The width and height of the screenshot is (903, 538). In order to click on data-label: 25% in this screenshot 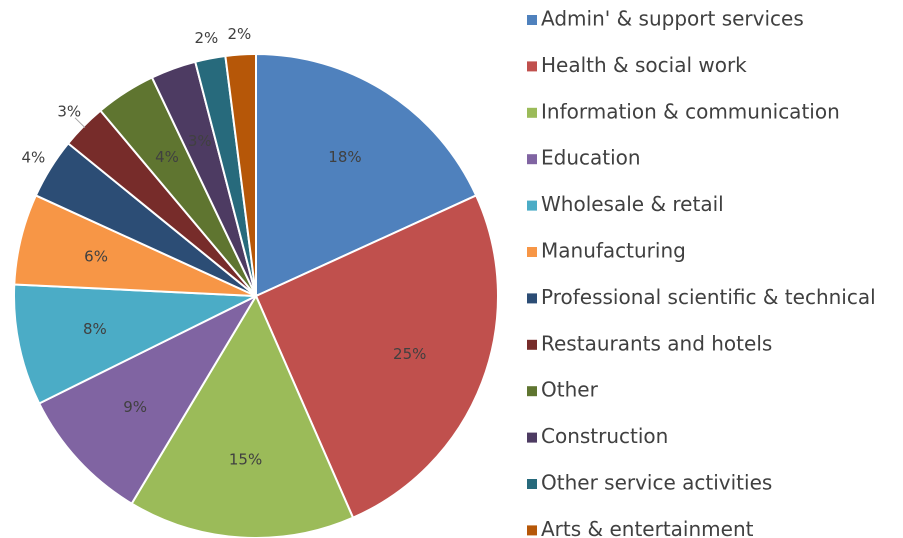, I will do `click(409, 354)`.